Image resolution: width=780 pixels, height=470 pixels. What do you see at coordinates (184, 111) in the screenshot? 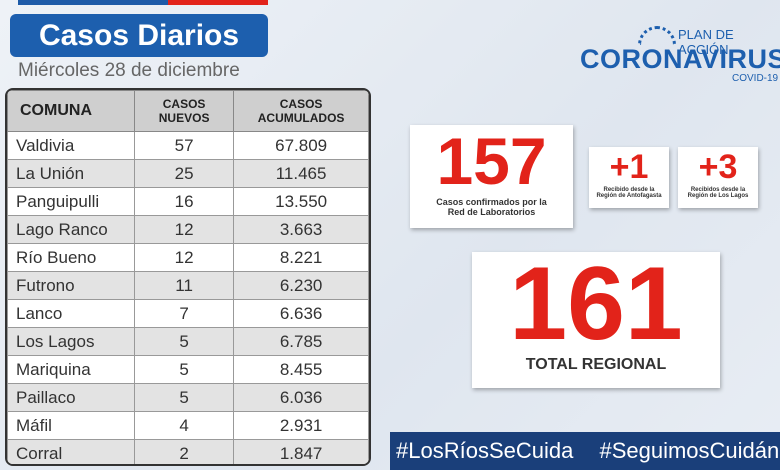
I see `column-header: CASOS NUEVOS` at bounding box center [184, 111].